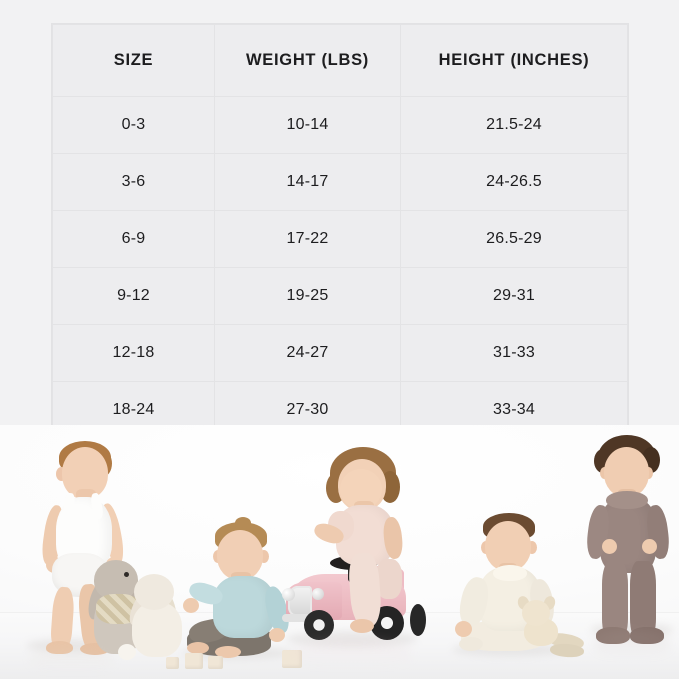 This screenshot has height=679, width=679. Describe the element at coordinates (647, 635) in the screenshot. I see `footed-foot-right` at that location.